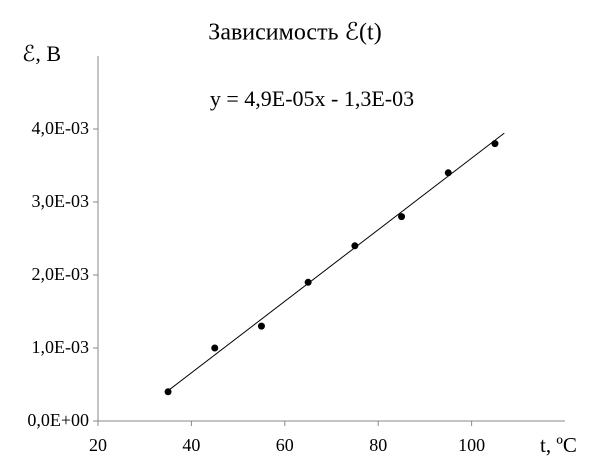 The image size is (593, 472). I want to click on y-tick-label: 3,0E-03, so click(61, 201).